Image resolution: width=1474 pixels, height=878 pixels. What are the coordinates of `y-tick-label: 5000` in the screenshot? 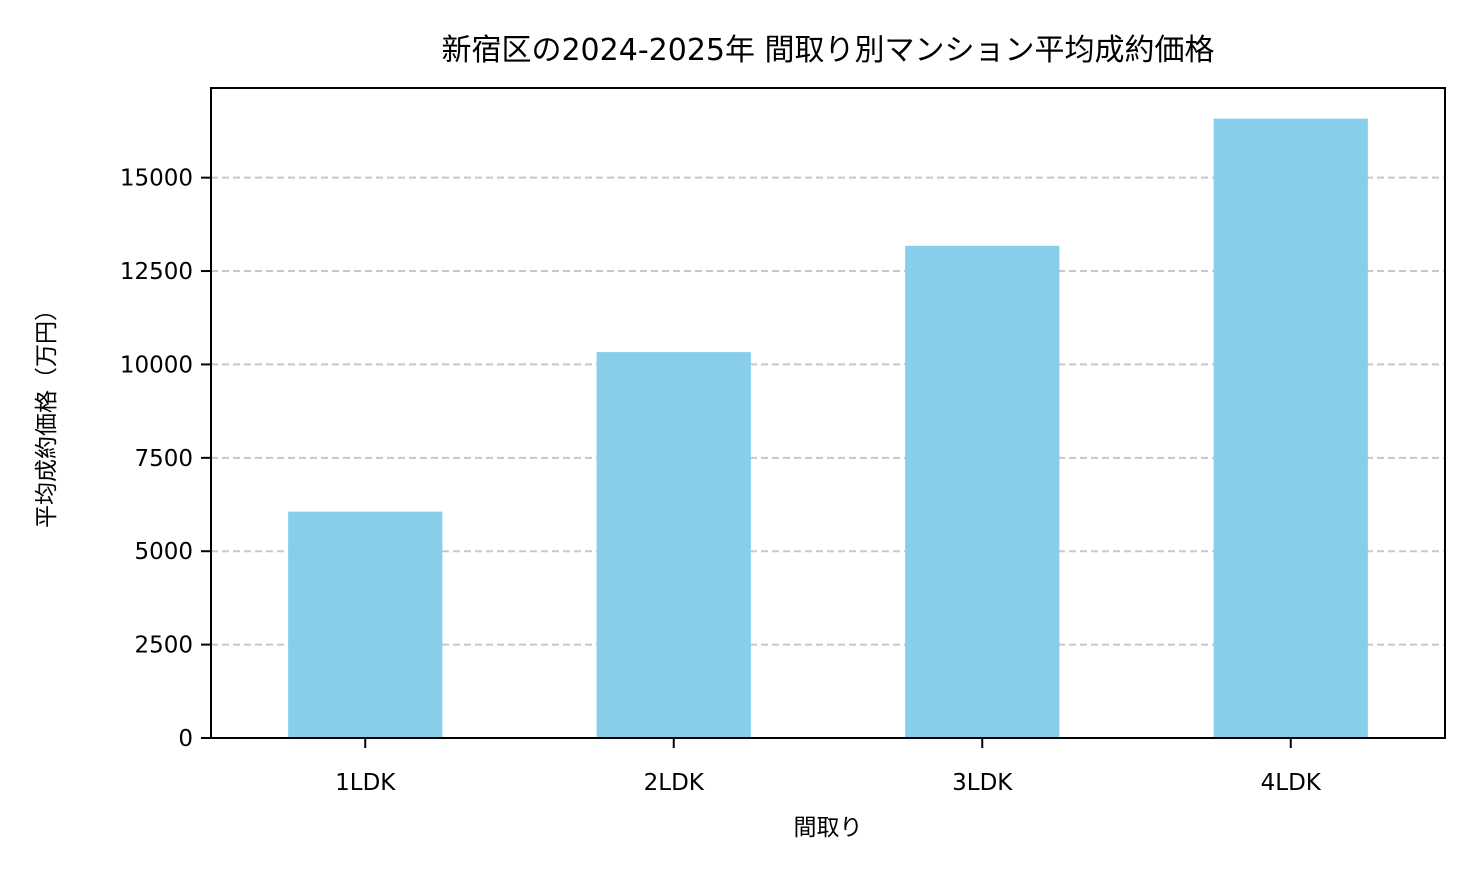 It's located at (163, 552).